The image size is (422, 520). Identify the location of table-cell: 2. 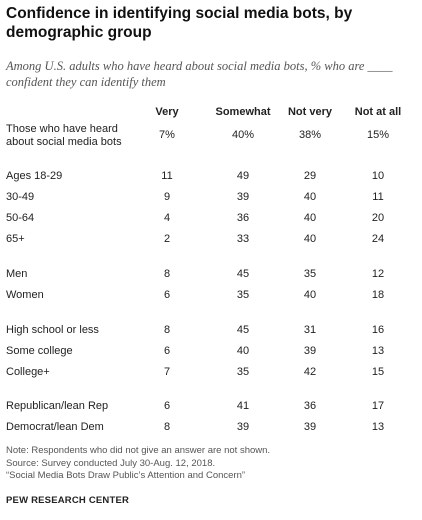
(167, 239).